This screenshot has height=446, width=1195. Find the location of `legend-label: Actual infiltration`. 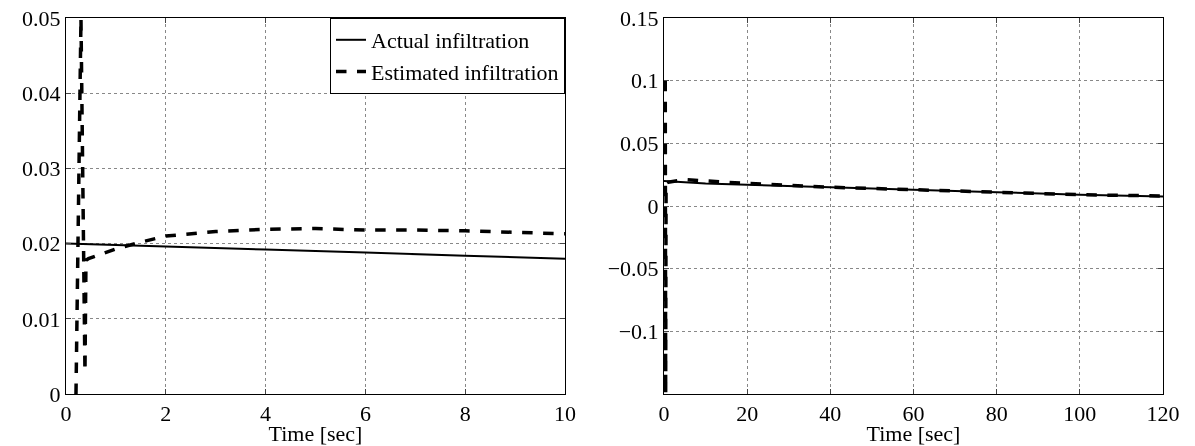

legend-label: Actual infiltration is located at coordinates (450, 41).